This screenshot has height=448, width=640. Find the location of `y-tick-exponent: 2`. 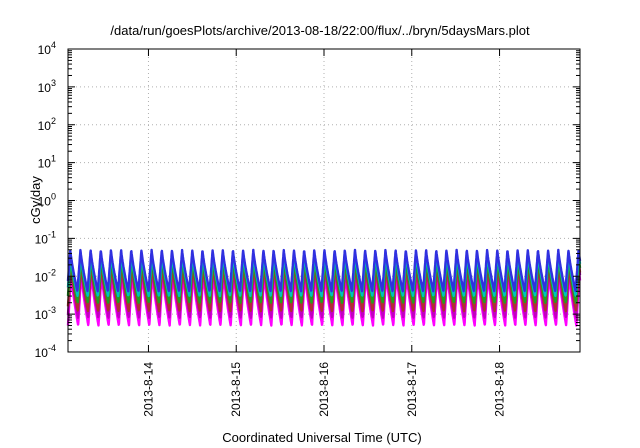

y-tick-exponent: 2 is located at coordinates (53, 121).